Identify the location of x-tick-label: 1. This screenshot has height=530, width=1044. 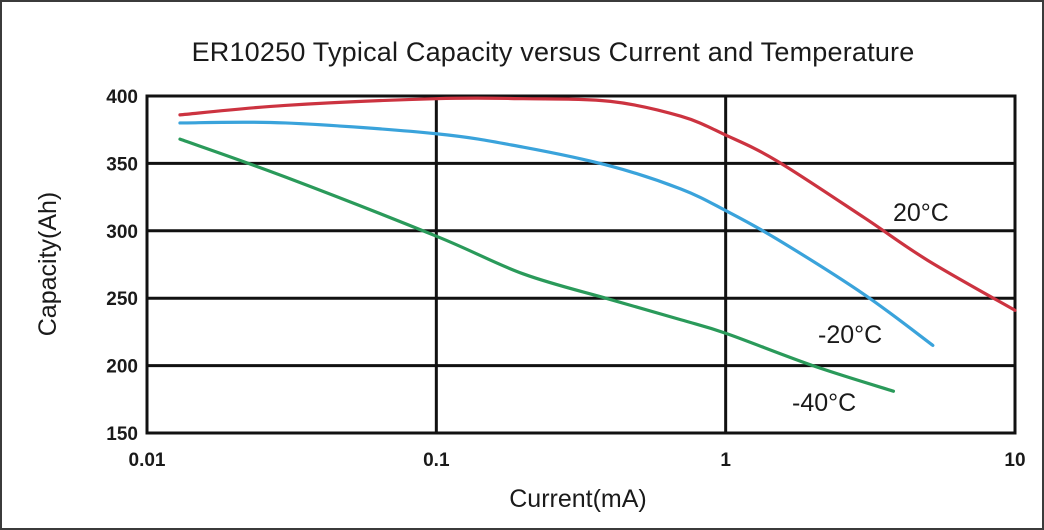
(725, 460).